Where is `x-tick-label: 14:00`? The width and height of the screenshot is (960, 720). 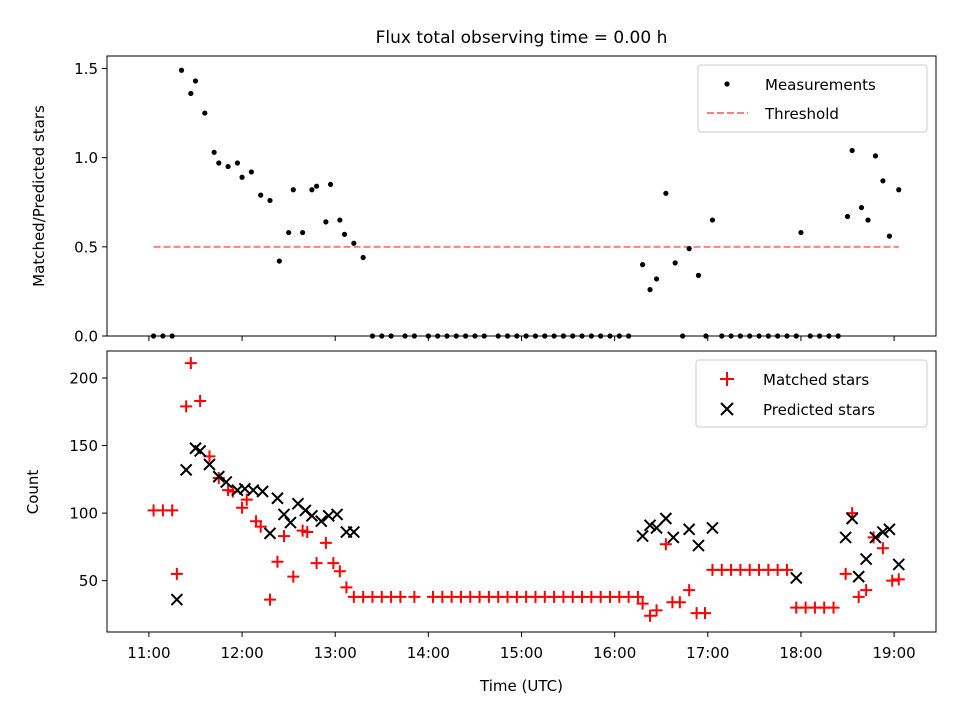 x-tick-label: 14:00 is located at coordinates (428, 653).